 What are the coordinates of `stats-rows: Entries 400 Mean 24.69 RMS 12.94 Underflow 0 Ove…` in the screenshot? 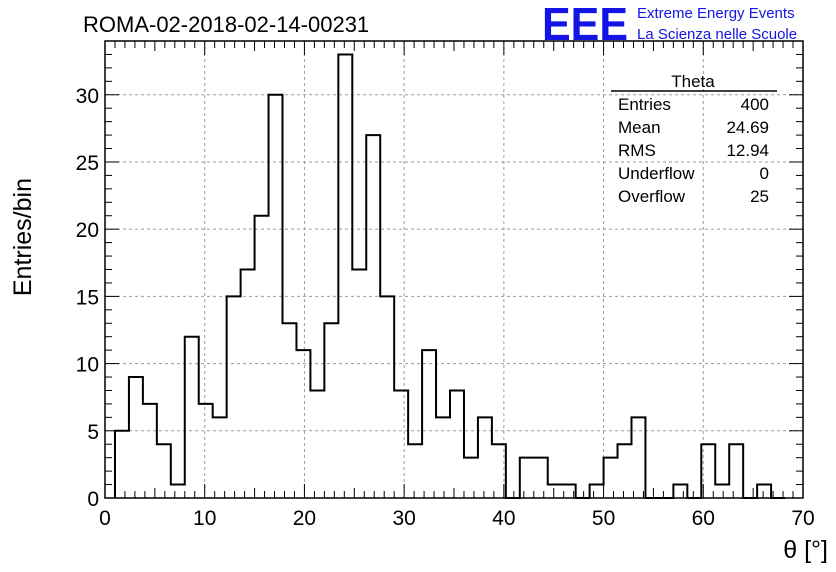 It's located at (693, 150).